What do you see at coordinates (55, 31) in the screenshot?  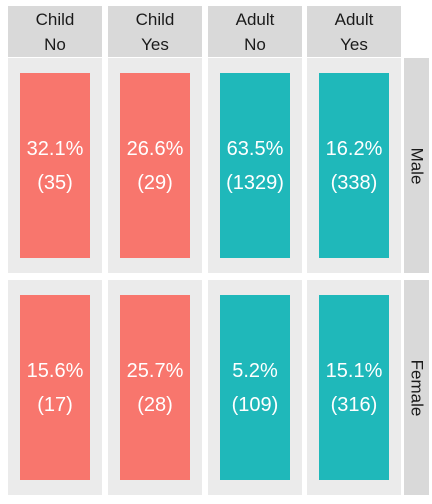 I see `column-strip-1: Child No` at bounding box center [55, 31].